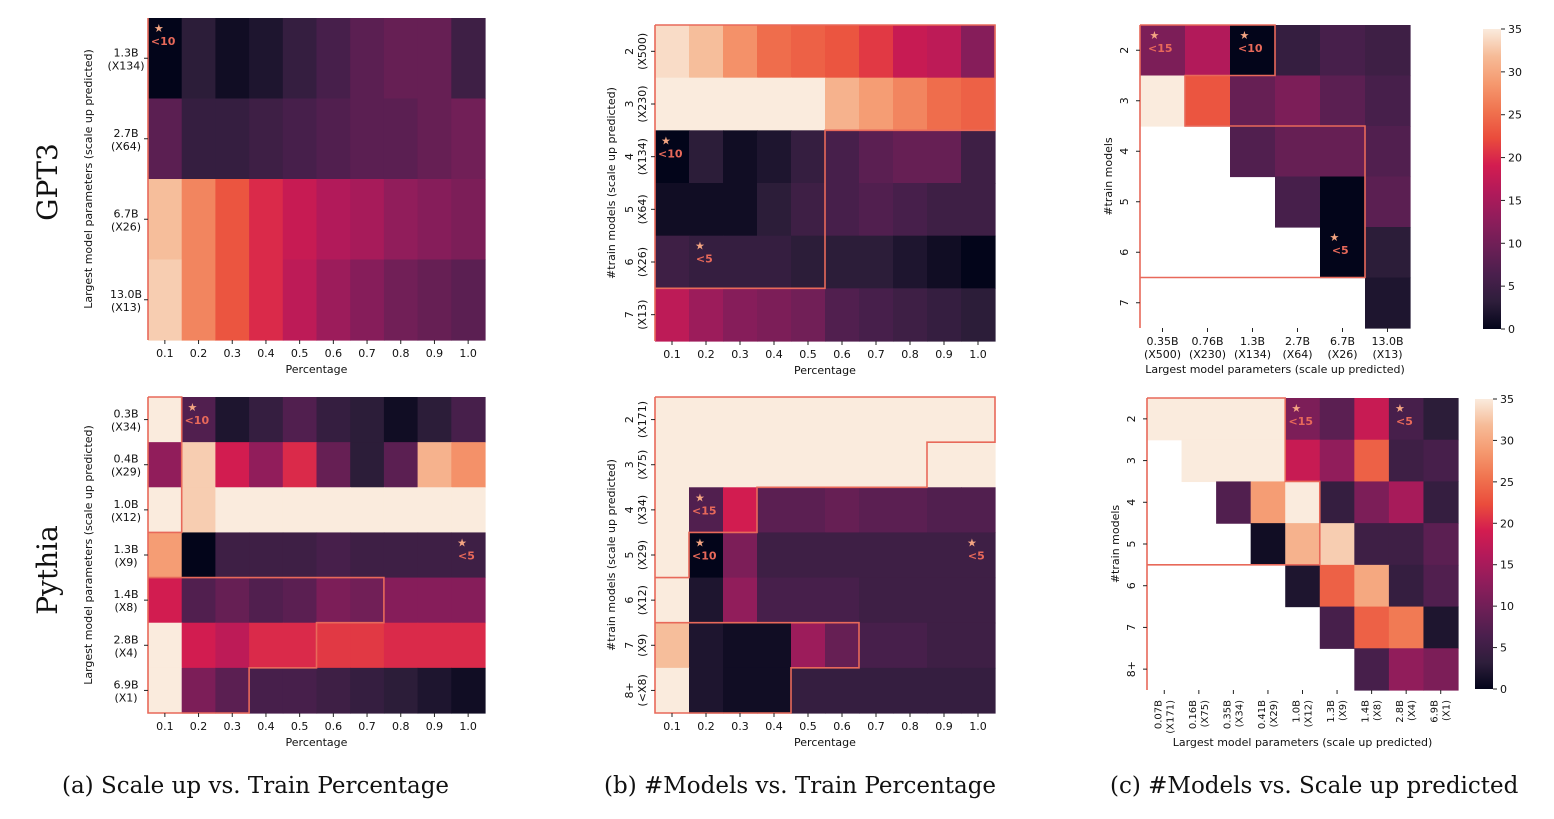 The height and width of the screenshot is (819, 1554). I want to click on y-axis-label: #train models, so click(1115, 544).